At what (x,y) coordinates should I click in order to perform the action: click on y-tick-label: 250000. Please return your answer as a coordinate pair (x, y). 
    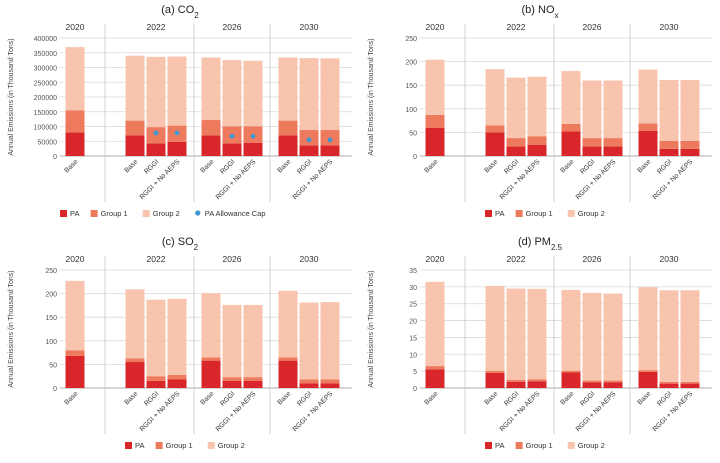
    Looking at the image, I should click on (45, 83).